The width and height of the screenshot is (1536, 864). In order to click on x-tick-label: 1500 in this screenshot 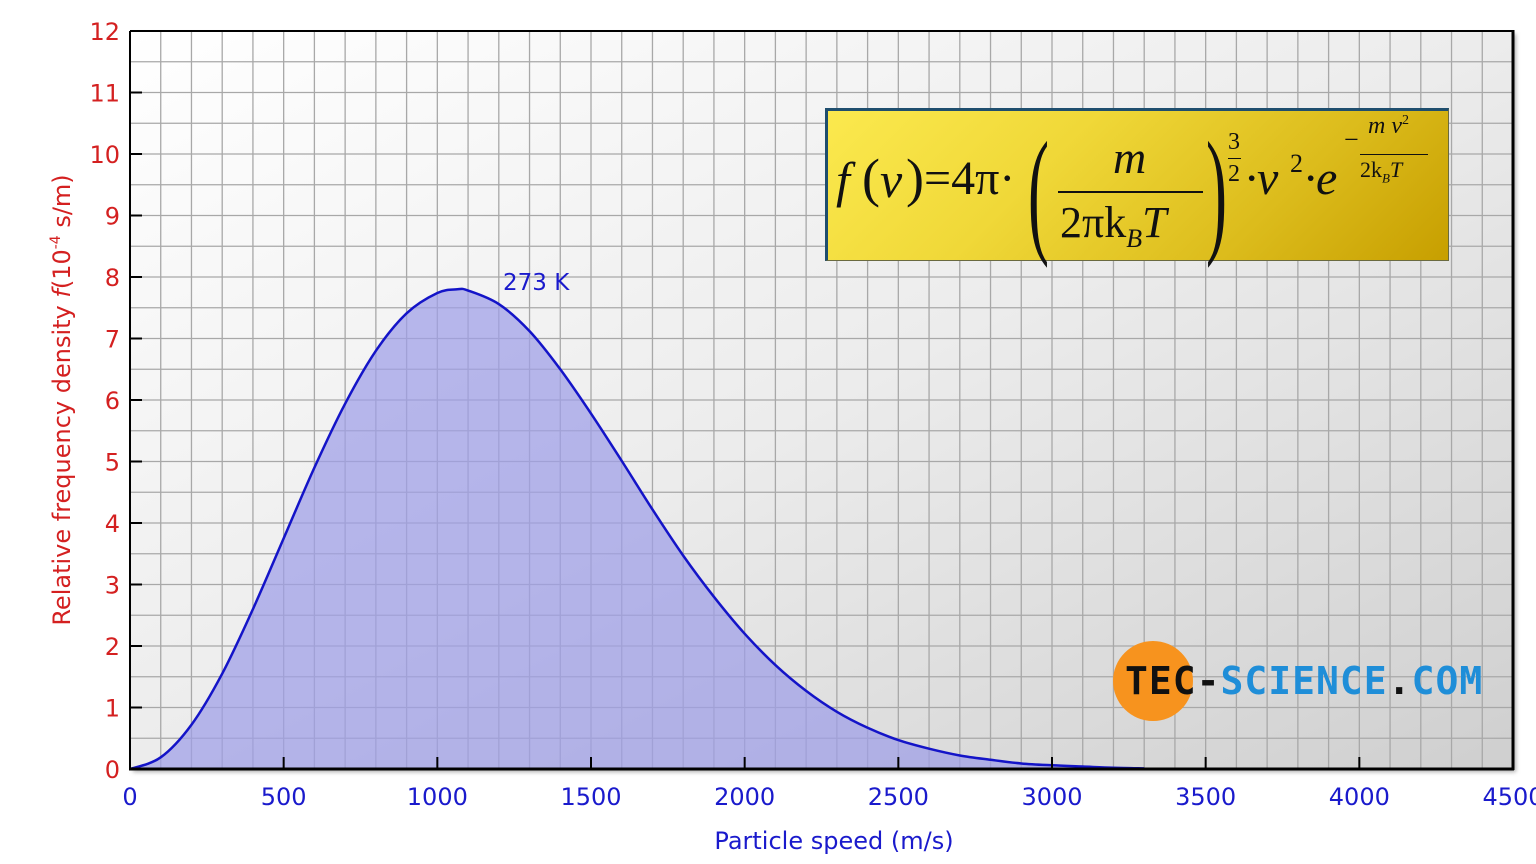, I will do `click(590, 797)`.